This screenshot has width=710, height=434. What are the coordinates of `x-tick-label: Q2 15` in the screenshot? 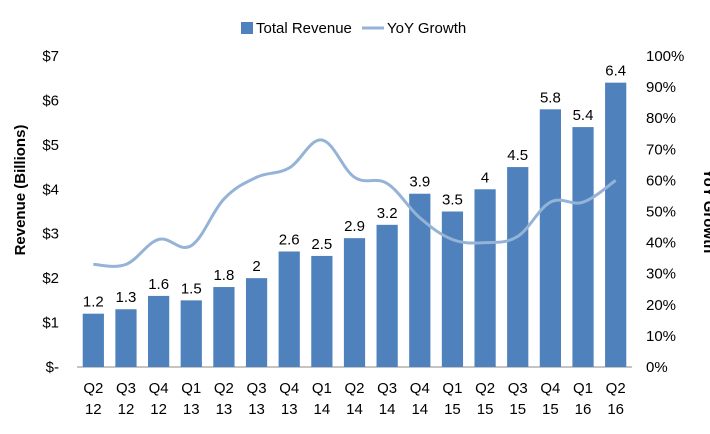 It's located at (485, 399).